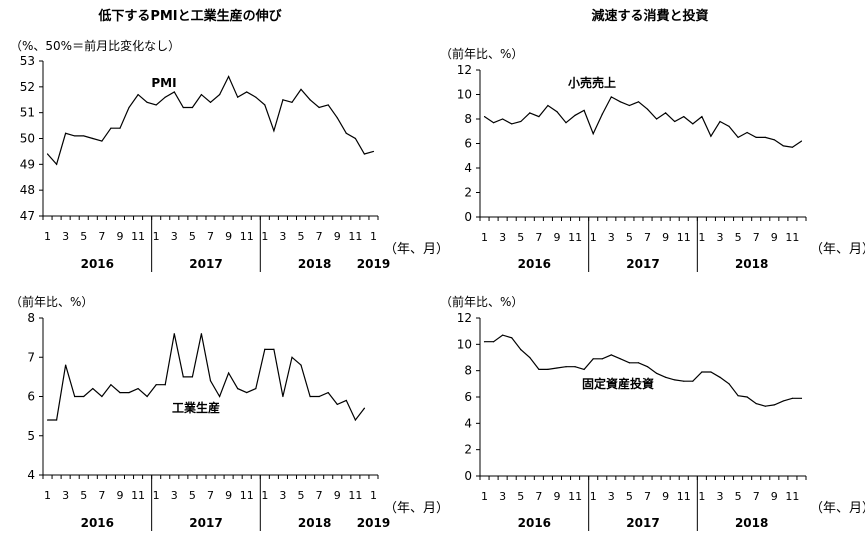  I want to click on y-tick-label: 12, so click(464, 70).